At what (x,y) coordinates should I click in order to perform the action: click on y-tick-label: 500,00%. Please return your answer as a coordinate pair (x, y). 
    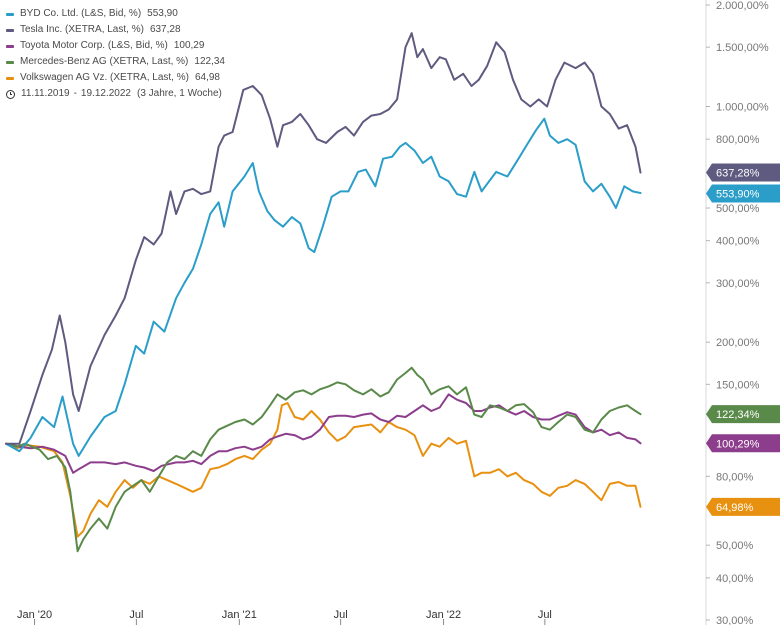
    Looking at the image, I should click on (738, 209).